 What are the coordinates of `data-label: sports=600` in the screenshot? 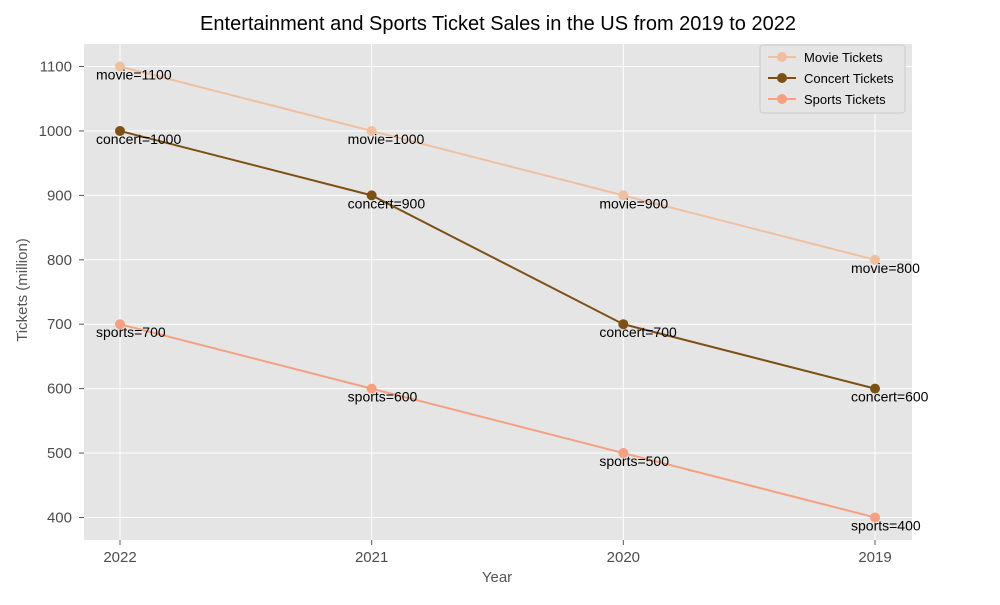 It's located at (383, 397).